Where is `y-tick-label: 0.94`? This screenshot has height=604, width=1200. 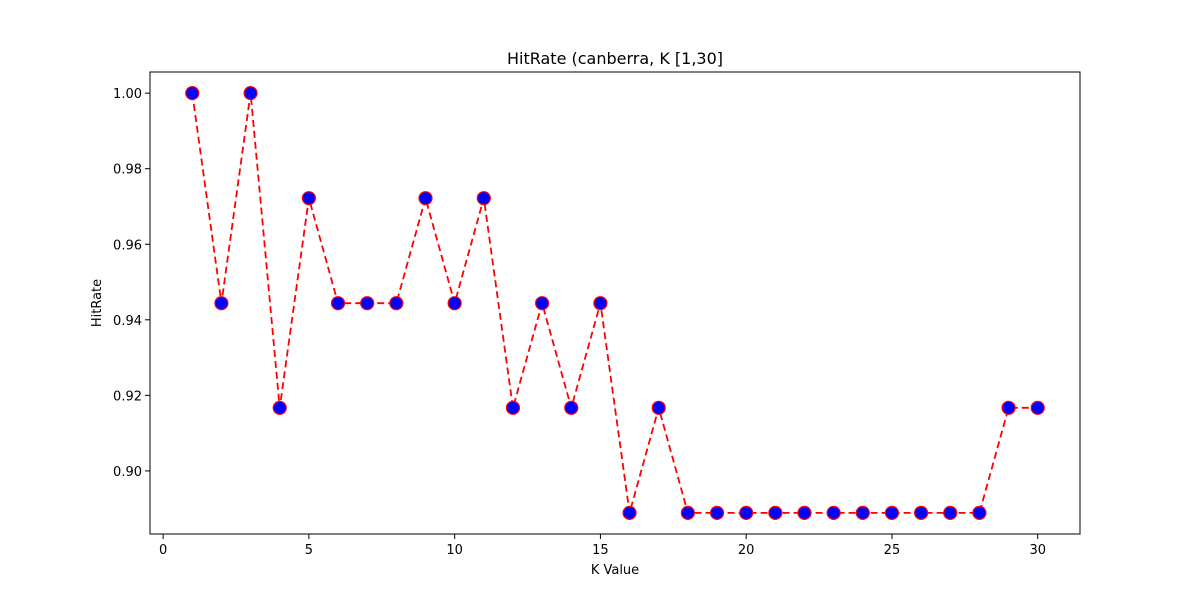 y-tick-label: 0.94 is located at coordinates (127, 321).